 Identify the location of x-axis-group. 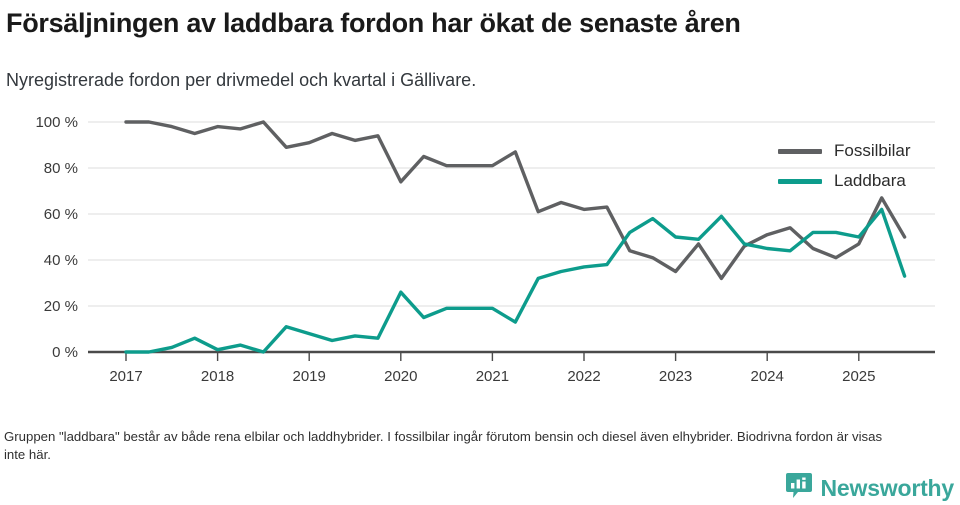
(492, 356).